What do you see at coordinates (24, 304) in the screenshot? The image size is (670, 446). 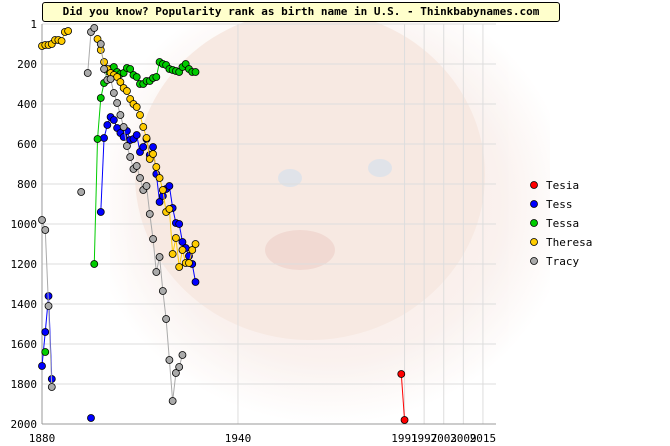 I see `y-tick-label: 1400` at bounding box center [24, 304].